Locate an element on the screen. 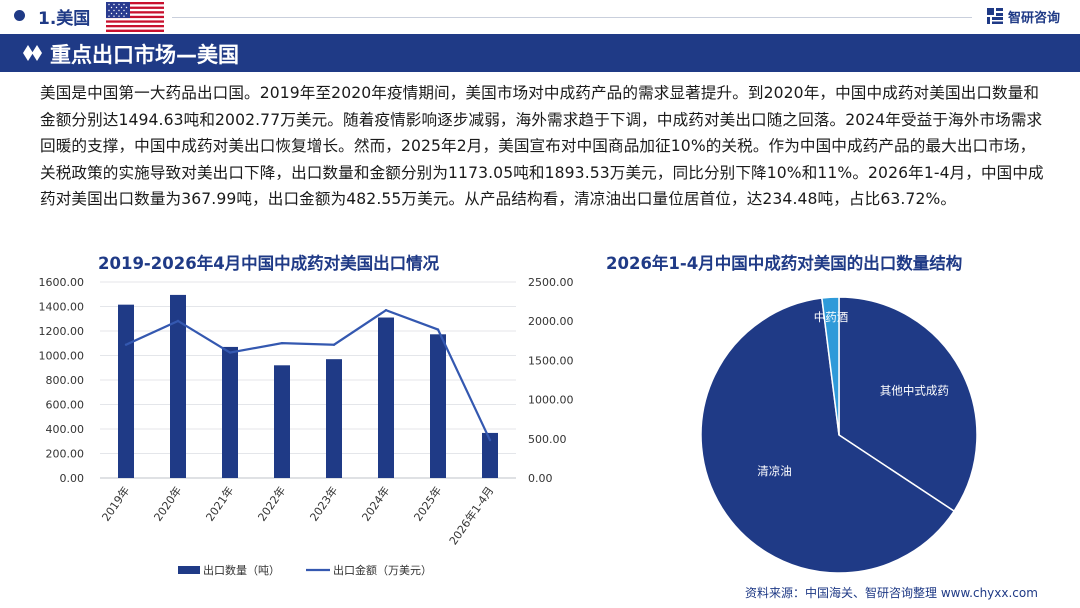  title-banner: 重点出口市场—美国 is located at coordinates (540, 53).